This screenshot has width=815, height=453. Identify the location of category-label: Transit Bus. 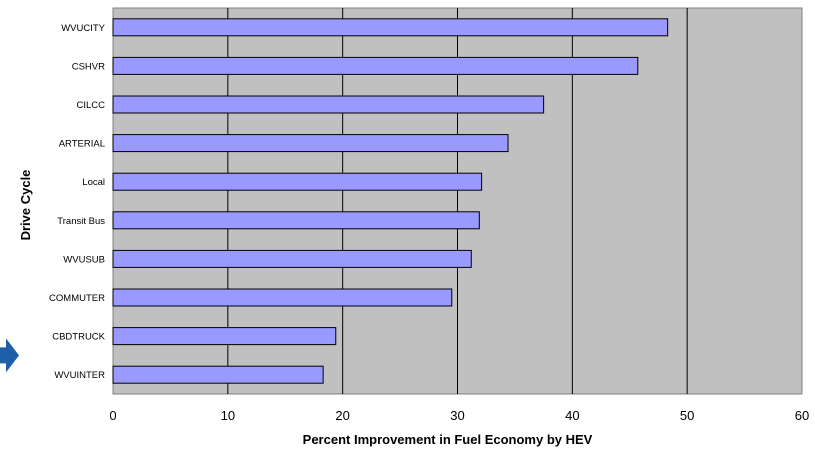
(81, 221).